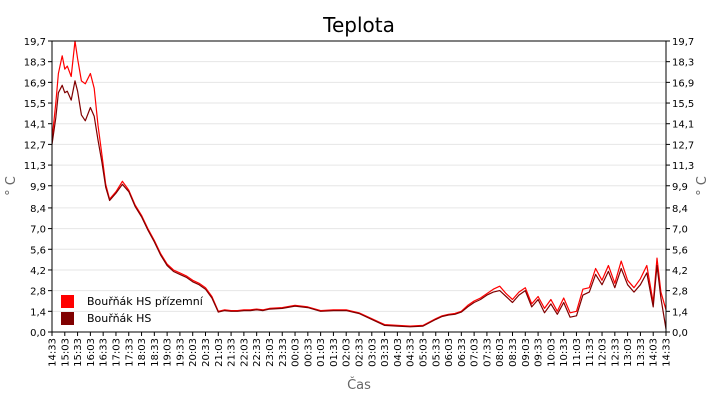 This screenshot has width=720, height=404. I want to click on x-tick-label: 01:33, so click(334, 352).